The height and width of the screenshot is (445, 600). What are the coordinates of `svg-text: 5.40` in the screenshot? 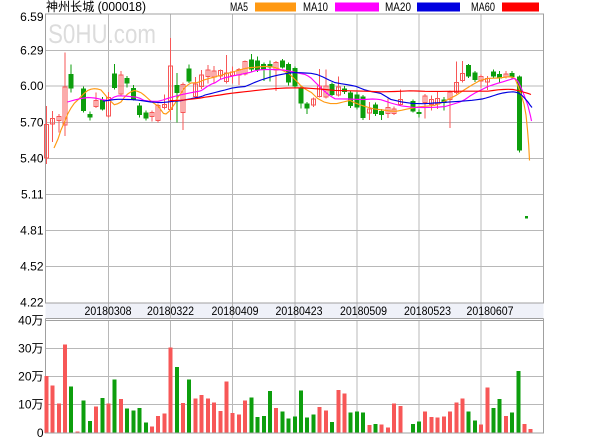 It's located at (32, 158).